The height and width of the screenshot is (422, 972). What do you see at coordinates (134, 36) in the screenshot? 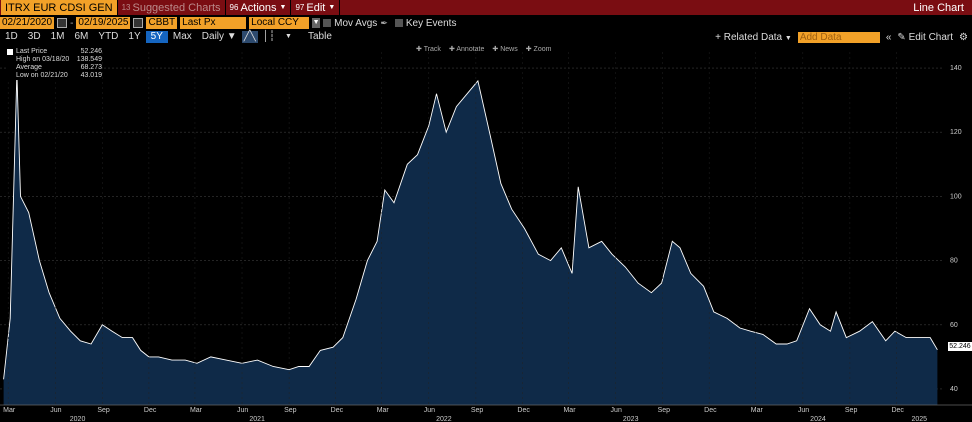
I see `period-1y-button: 1Y` at bounding box center [134, 36].